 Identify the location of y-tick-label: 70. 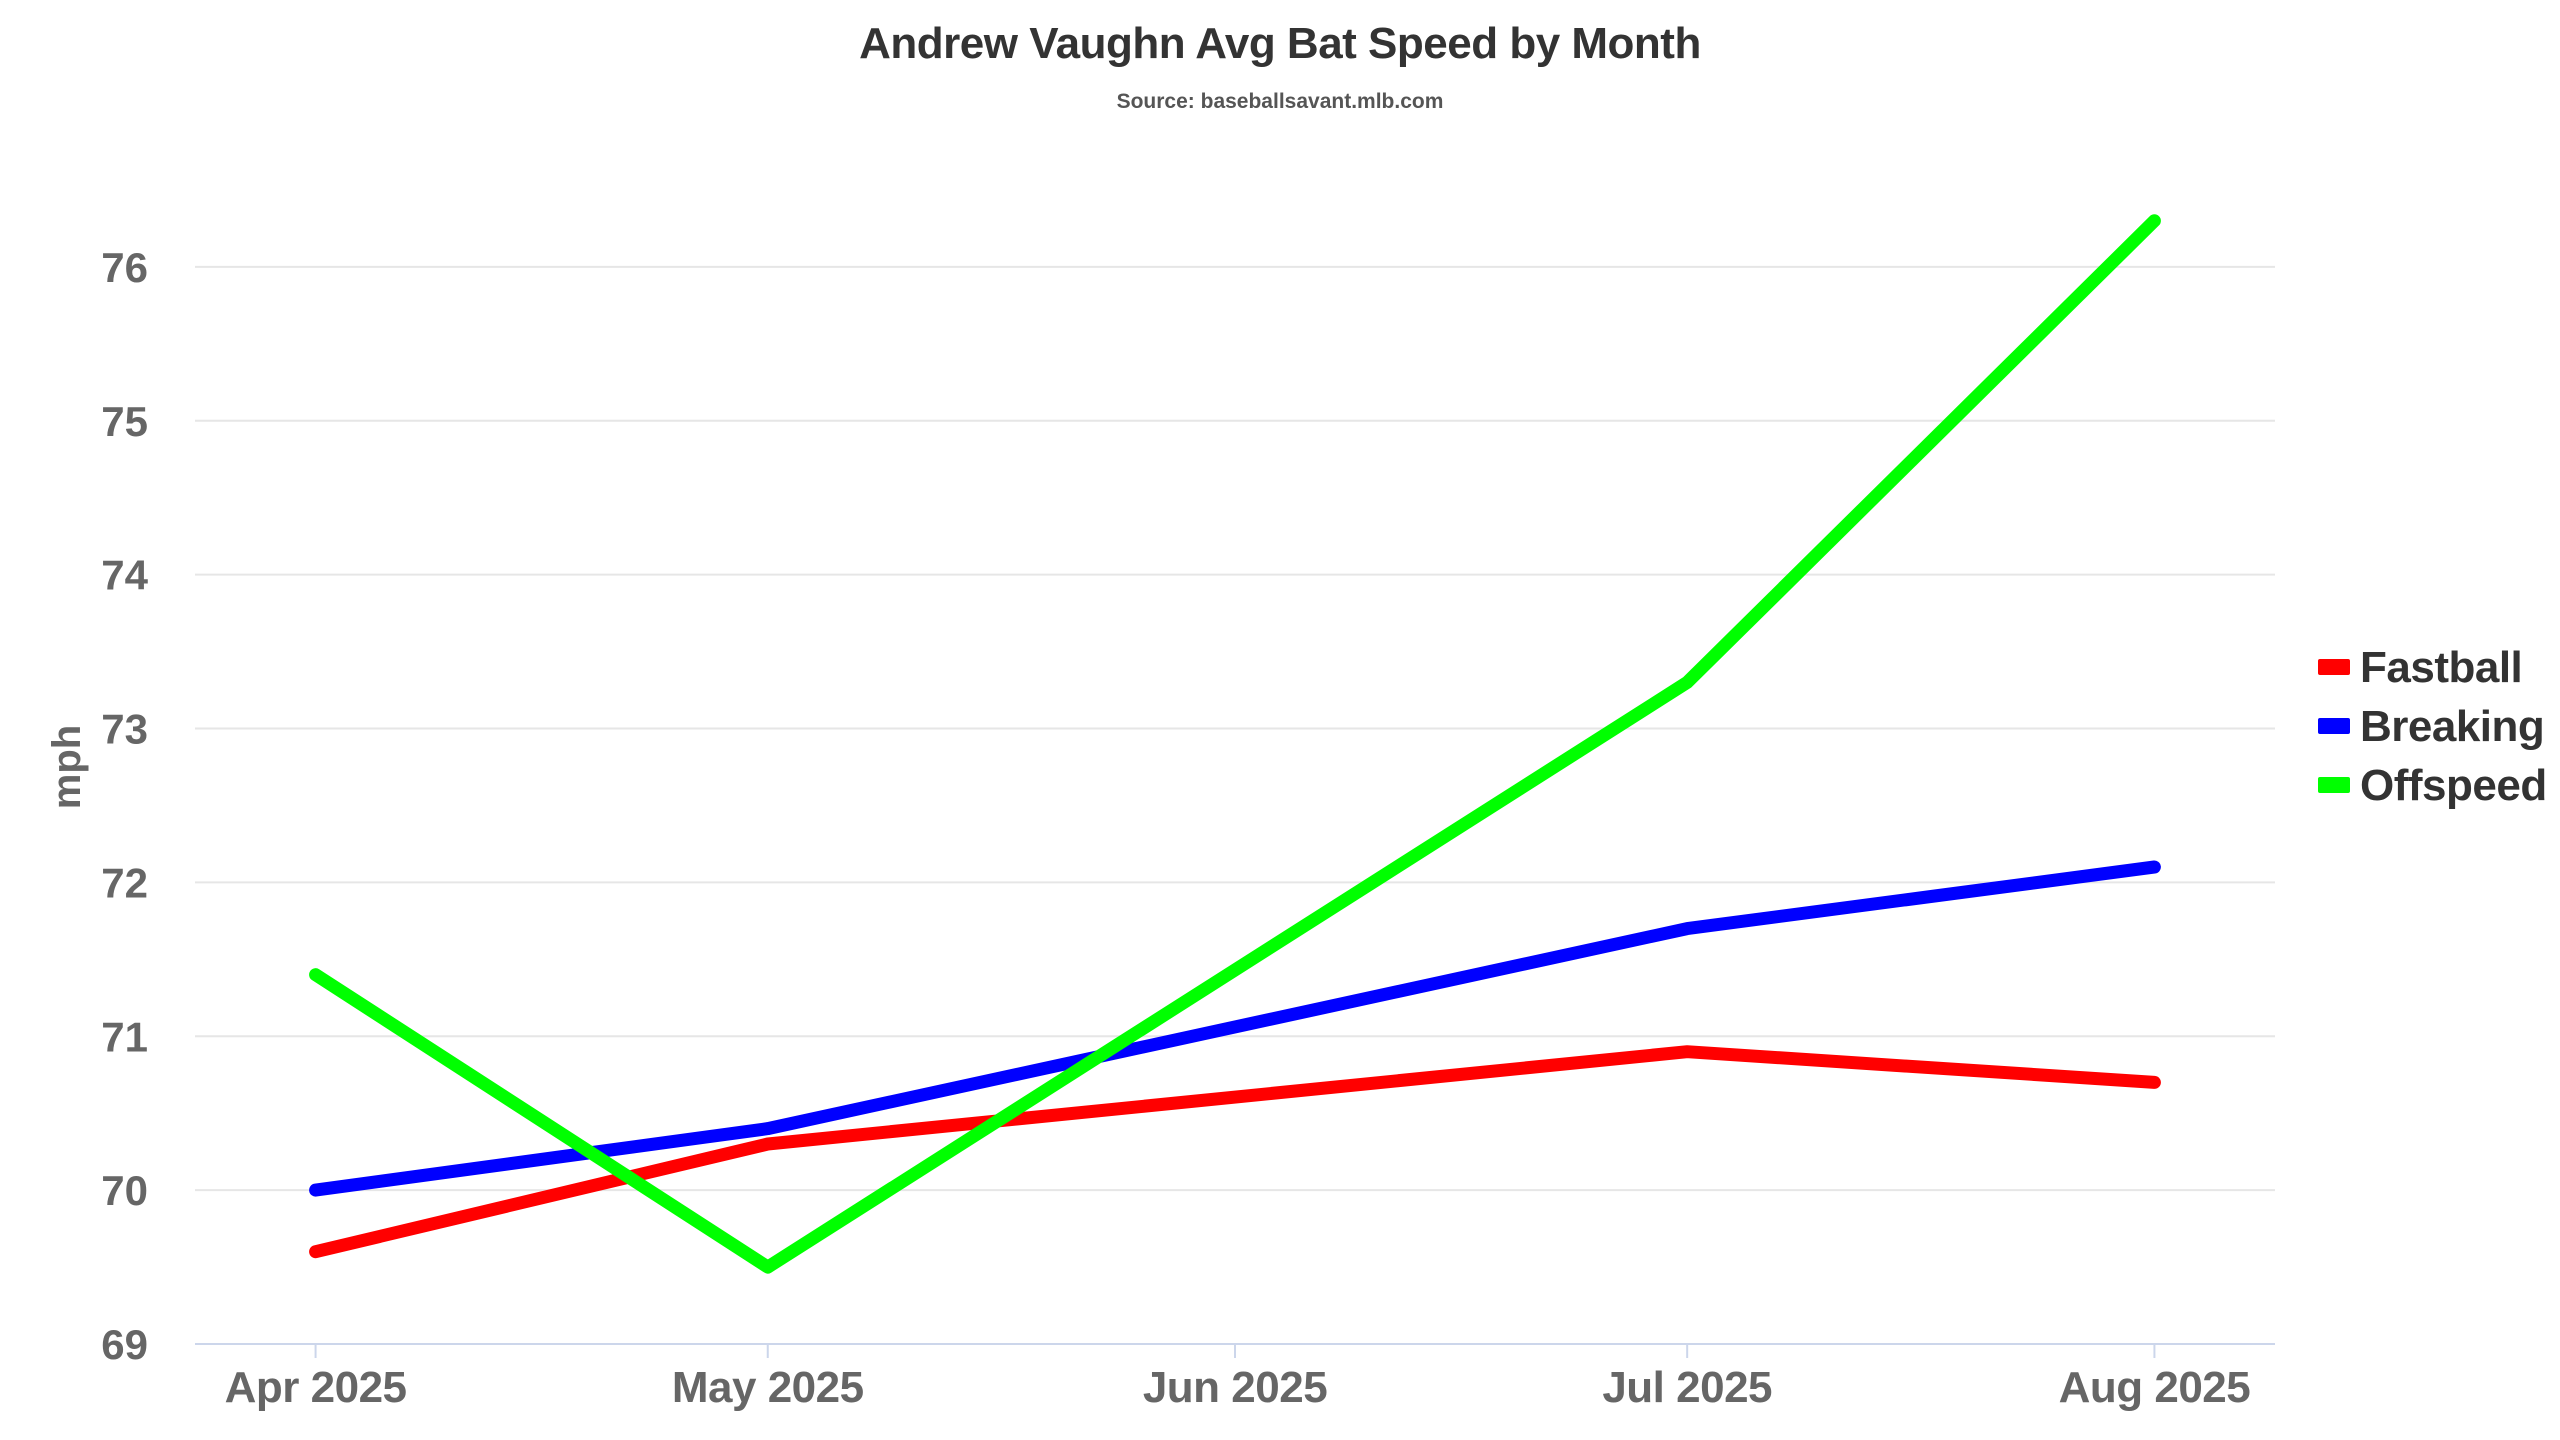
(124, 1190).